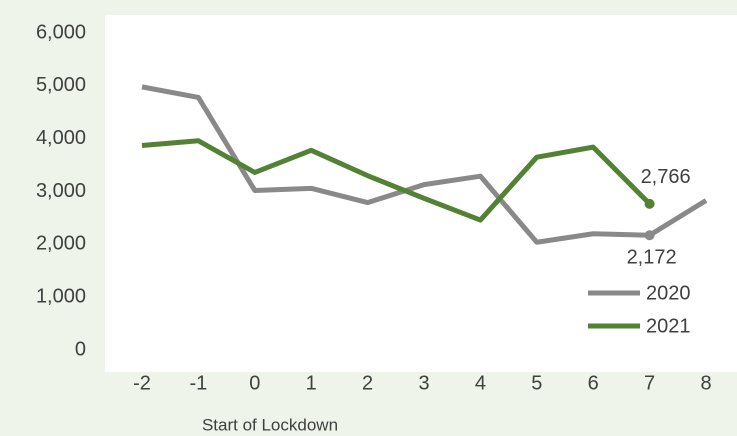 The height and width of the screenshot is (436, 737). What do you see at coordinates (142, 383) in the screenshot?
I see `x-tick-label: -2` at bounding box center [142, 383].